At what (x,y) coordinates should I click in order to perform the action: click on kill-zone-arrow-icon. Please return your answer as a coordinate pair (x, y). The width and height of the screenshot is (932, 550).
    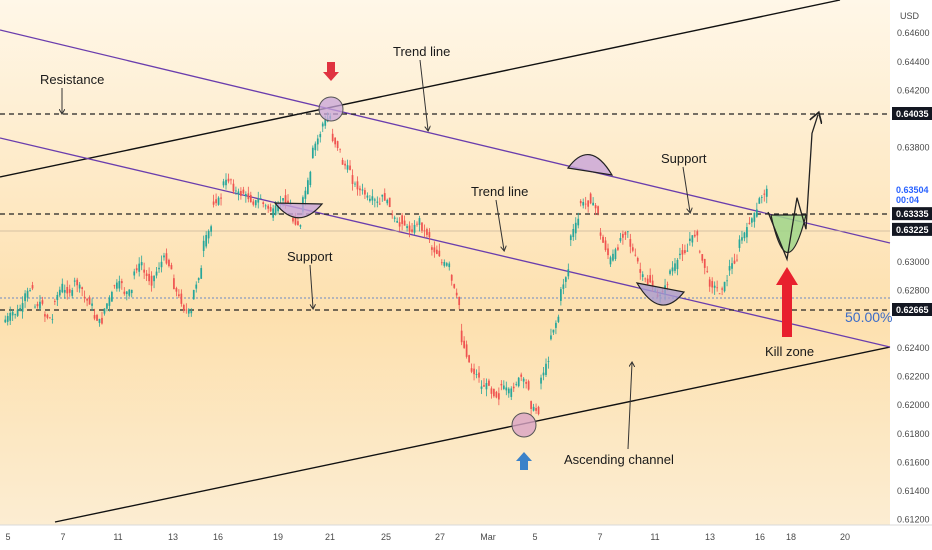
    Looking at the image, I should click on (787, 302).